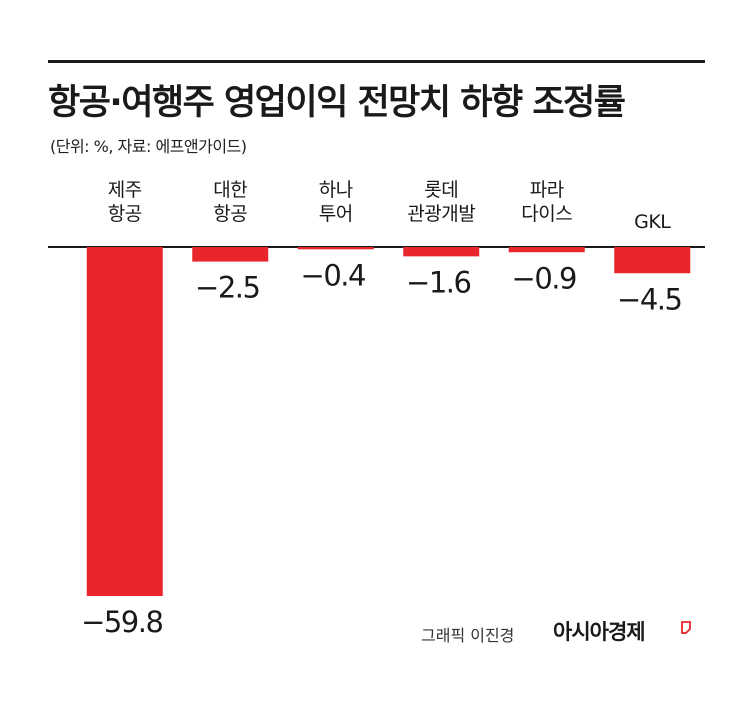 This screenshot has height=727, width=745. I want to click on brand-mark-icon, so click(686, 627).